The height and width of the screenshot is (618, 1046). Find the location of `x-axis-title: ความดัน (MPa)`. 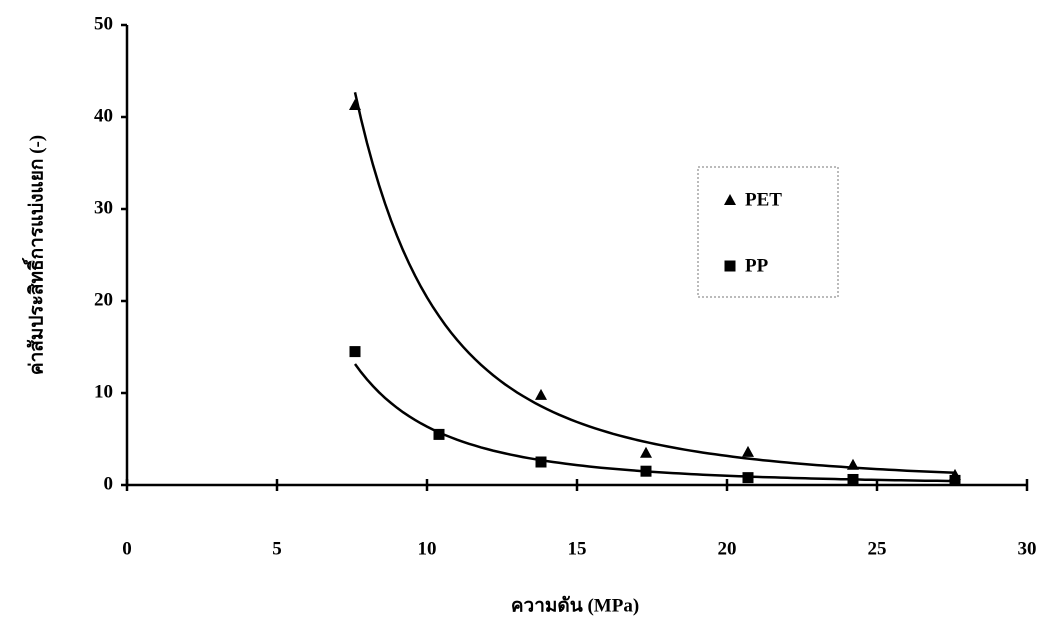

x-axis-title: ความดัน (MPa) is located at coordinates (575, 605).